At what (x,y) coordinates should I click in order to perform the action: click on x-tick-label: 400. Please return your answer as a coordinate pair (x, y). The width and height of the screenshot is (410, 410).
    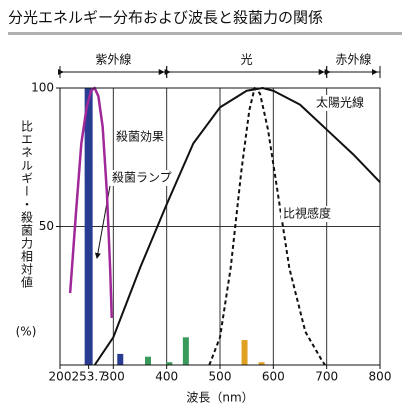
    Looking at the image, I should click on (166, 377).